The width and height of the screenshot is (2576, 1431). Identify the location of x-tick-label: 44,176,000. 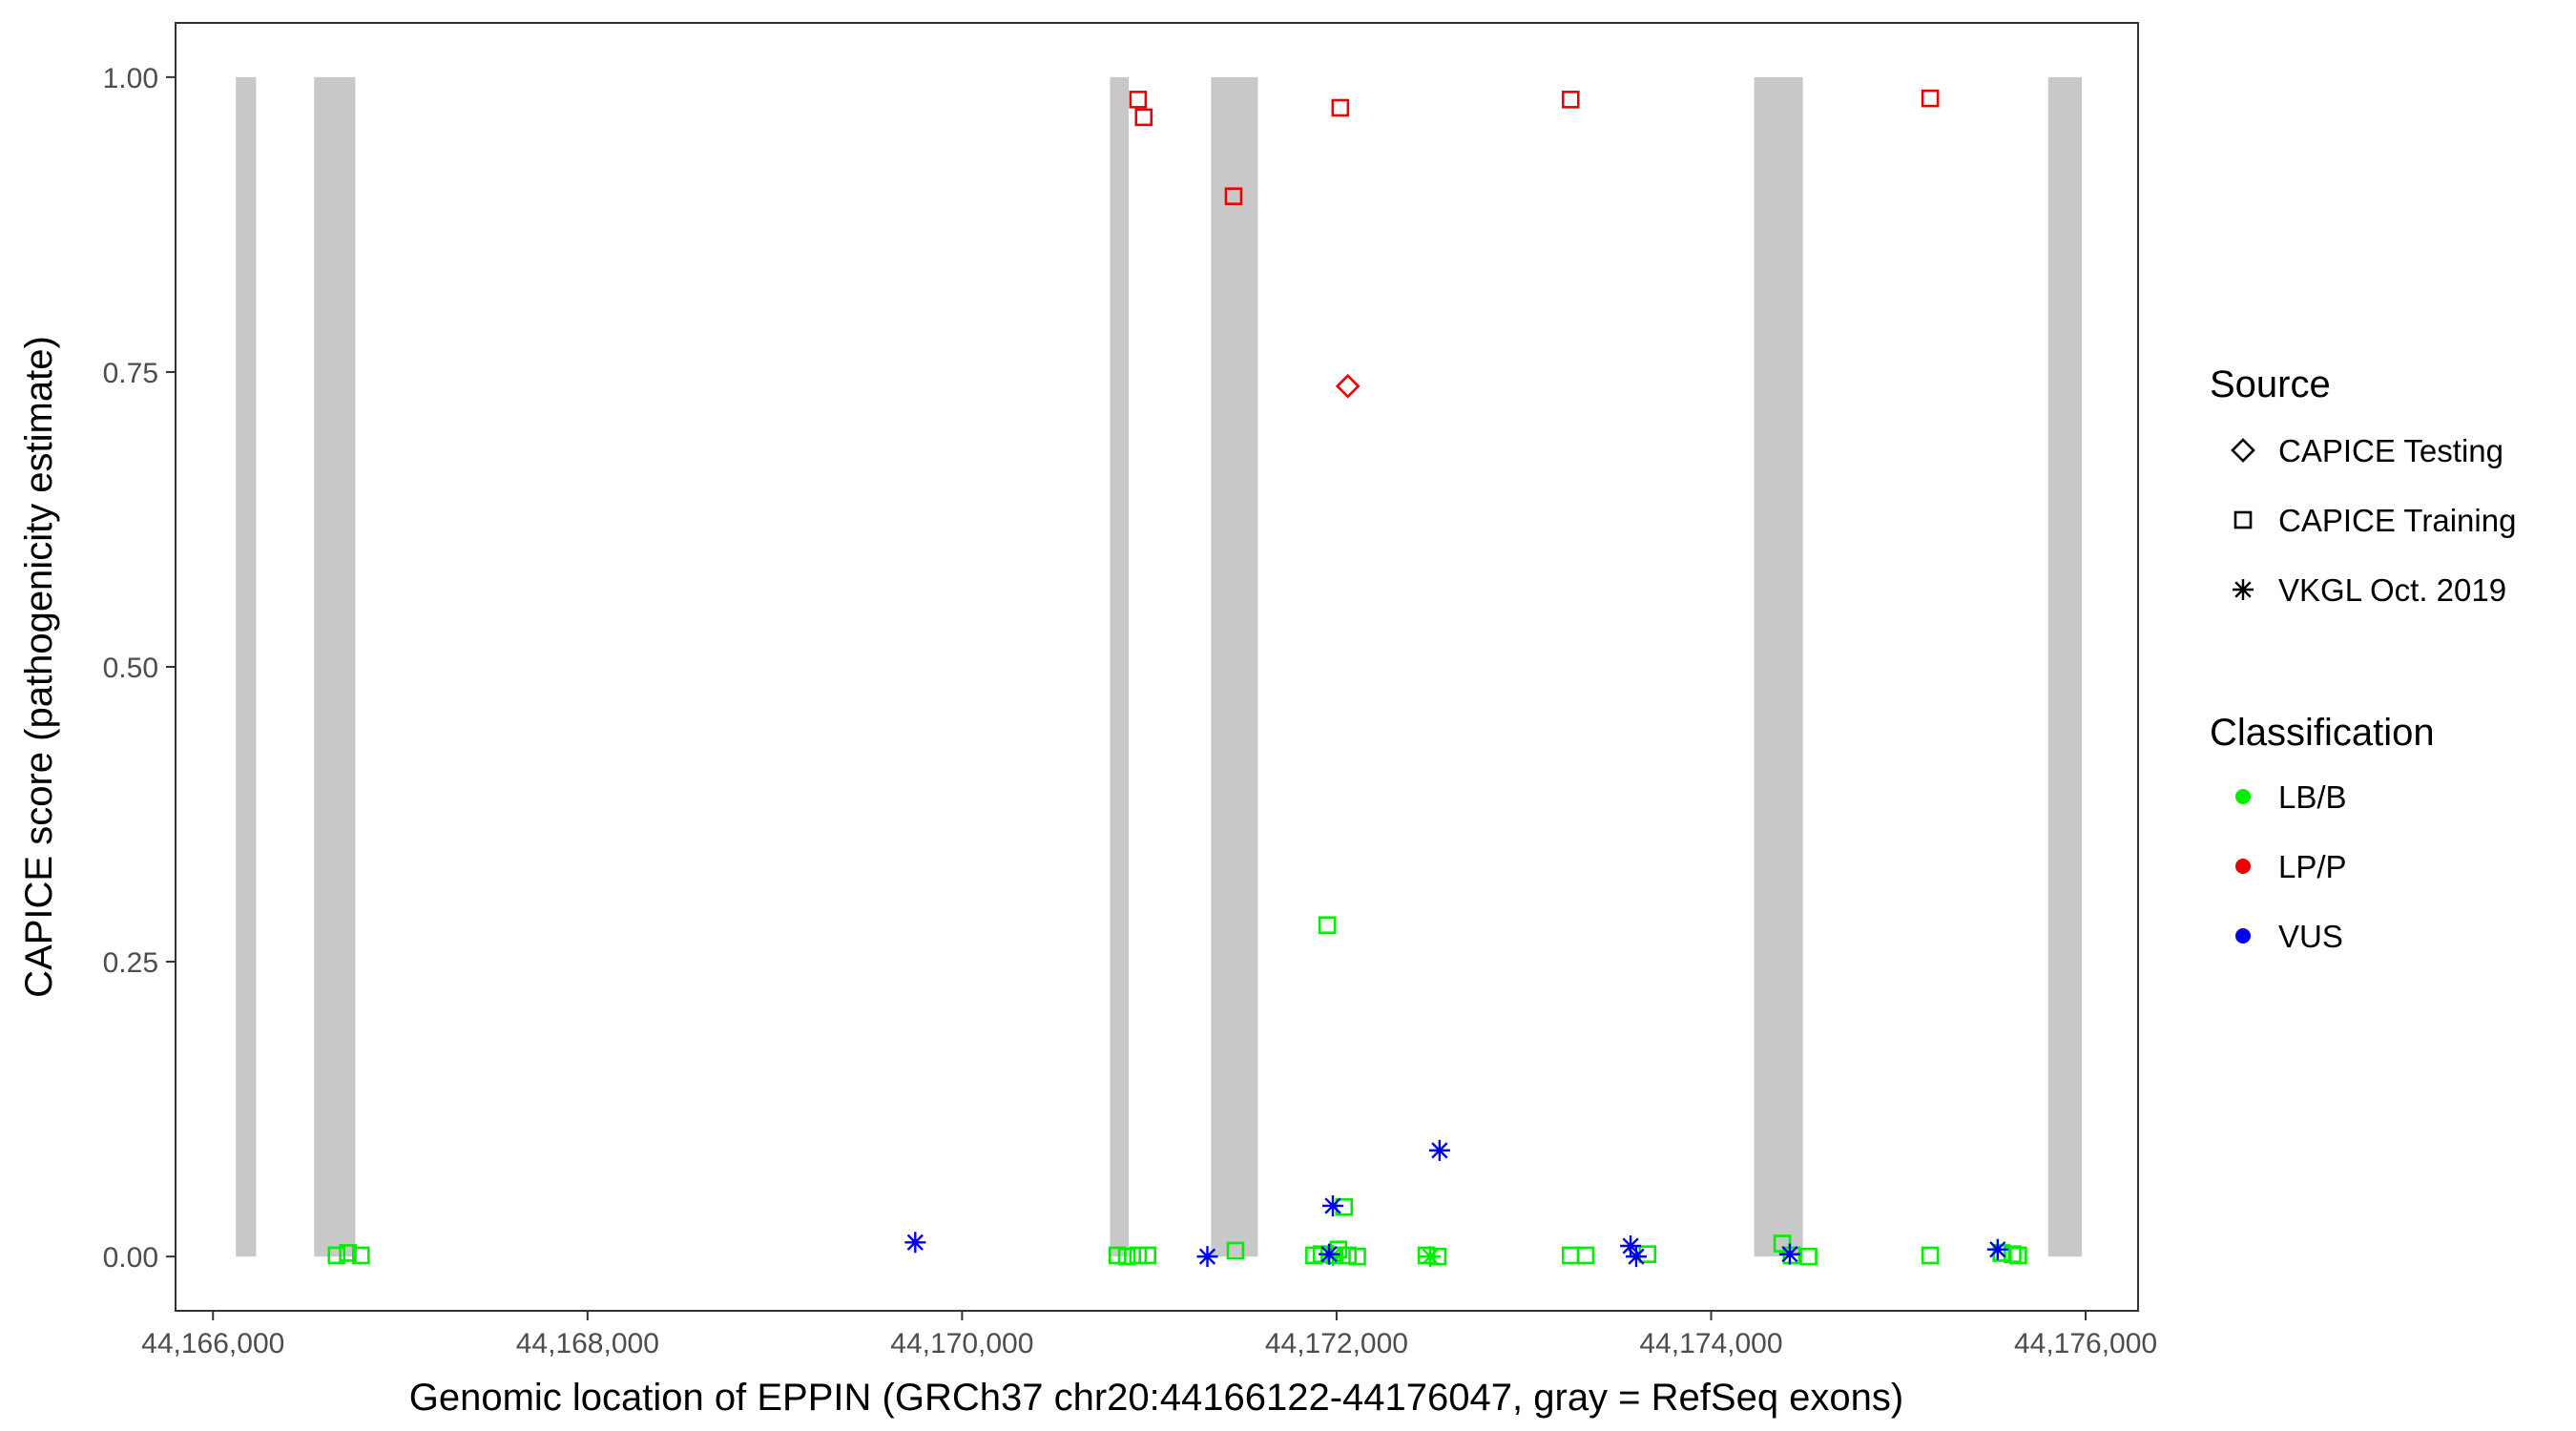
(2085, 1343).